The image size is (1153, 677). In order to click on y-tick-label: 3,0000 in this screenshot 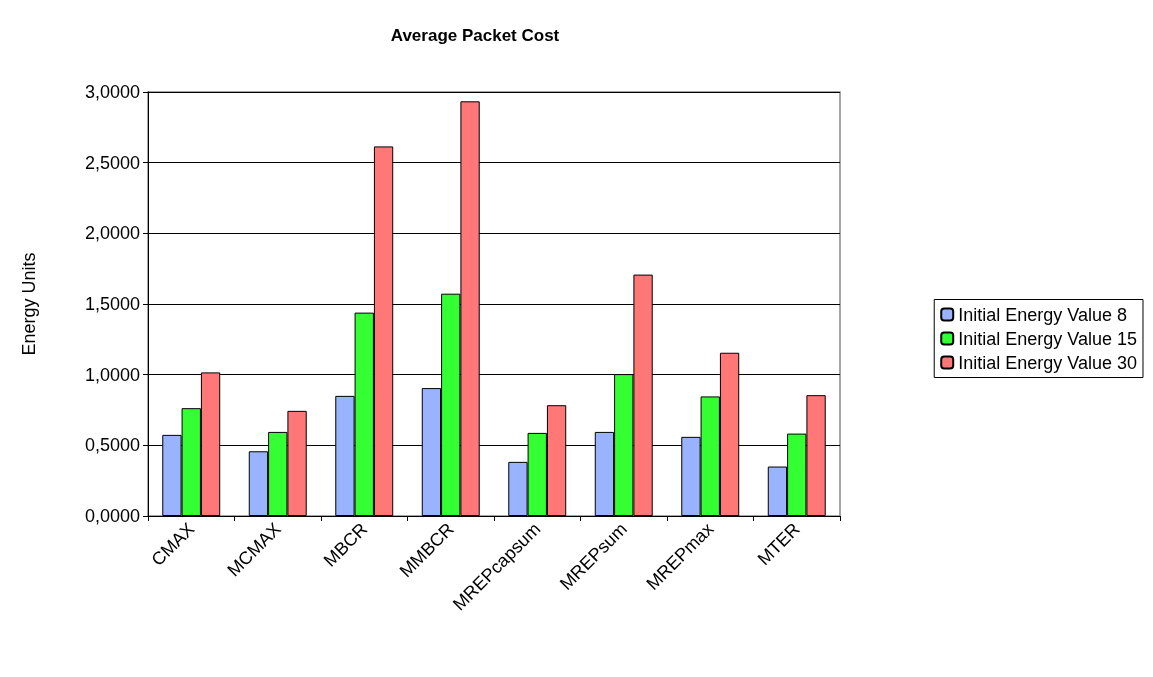, I will do `click(112, 92)`.